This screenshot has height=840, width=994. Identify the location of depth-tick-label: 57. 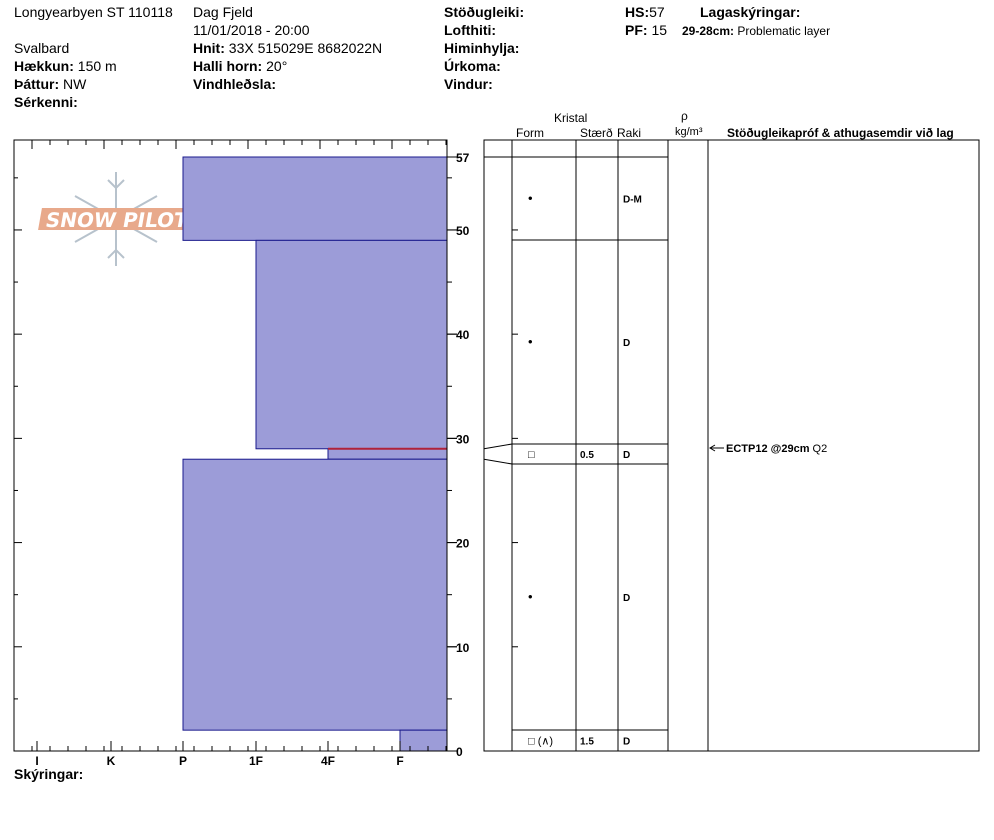
(463, 158).